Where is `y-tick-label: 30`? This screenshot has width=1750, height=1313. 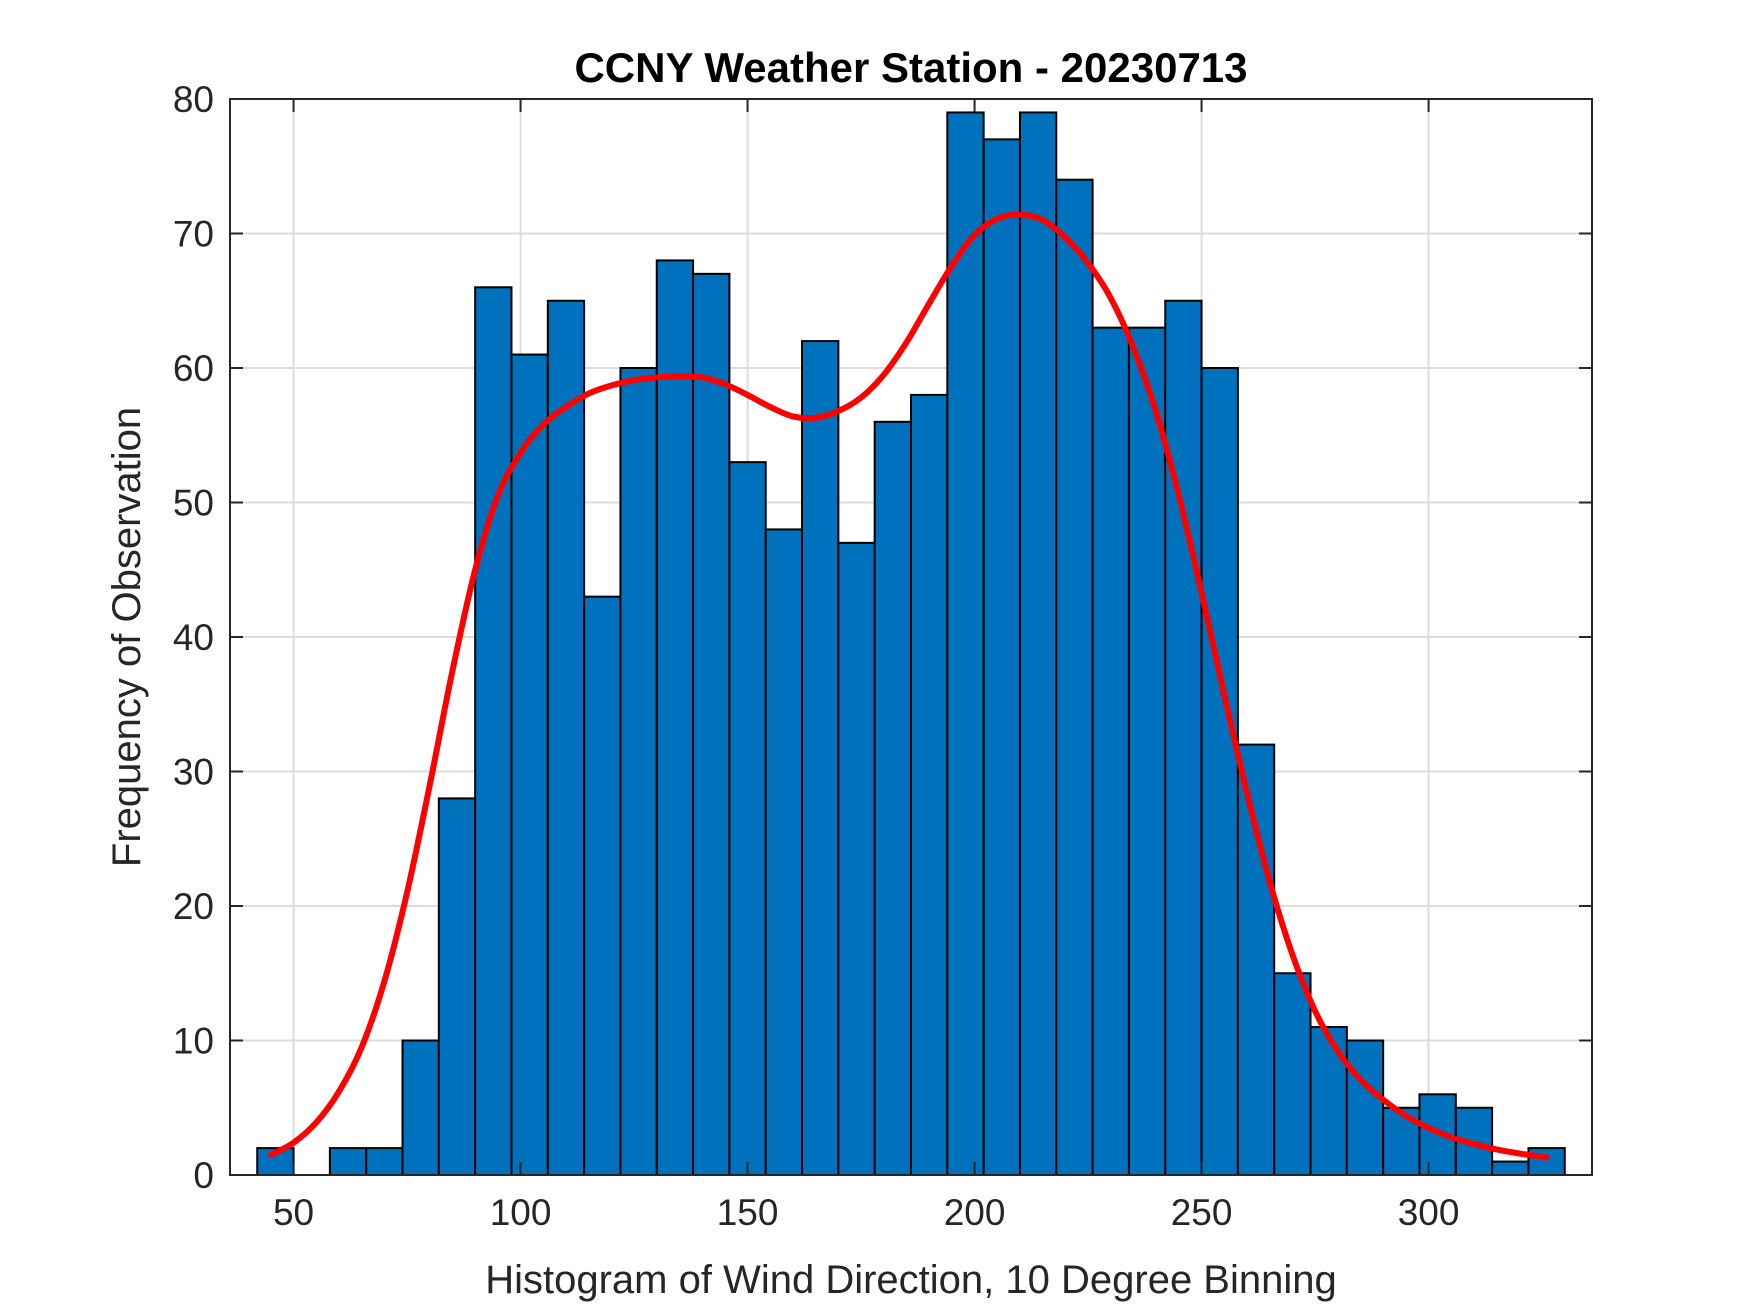
y-tick-label: 30 is located at coordinates (193, 772).